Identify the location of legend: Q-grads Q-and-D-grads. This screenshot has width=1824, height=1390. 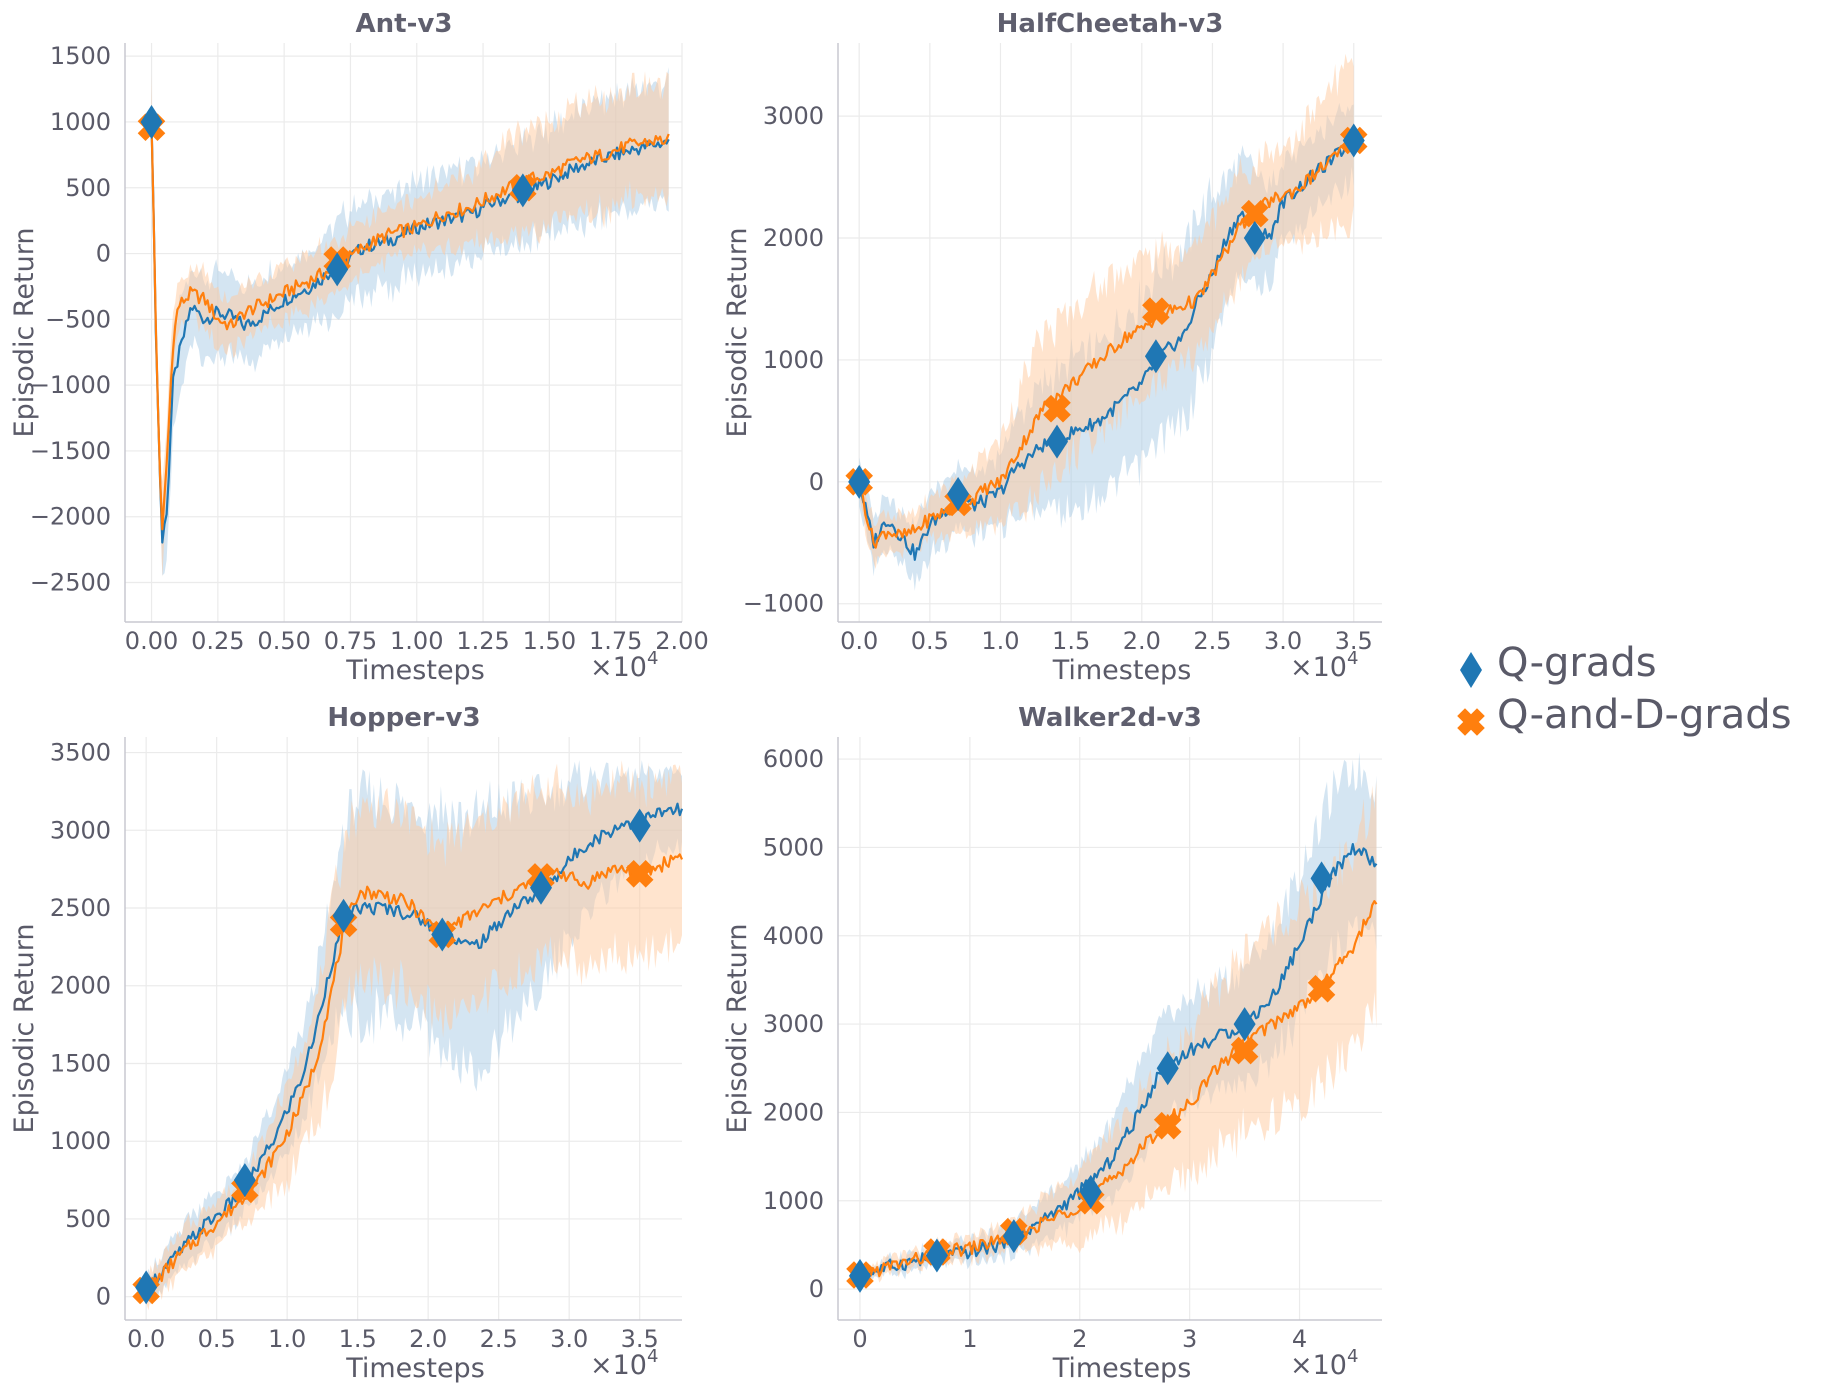
(1624, 689).